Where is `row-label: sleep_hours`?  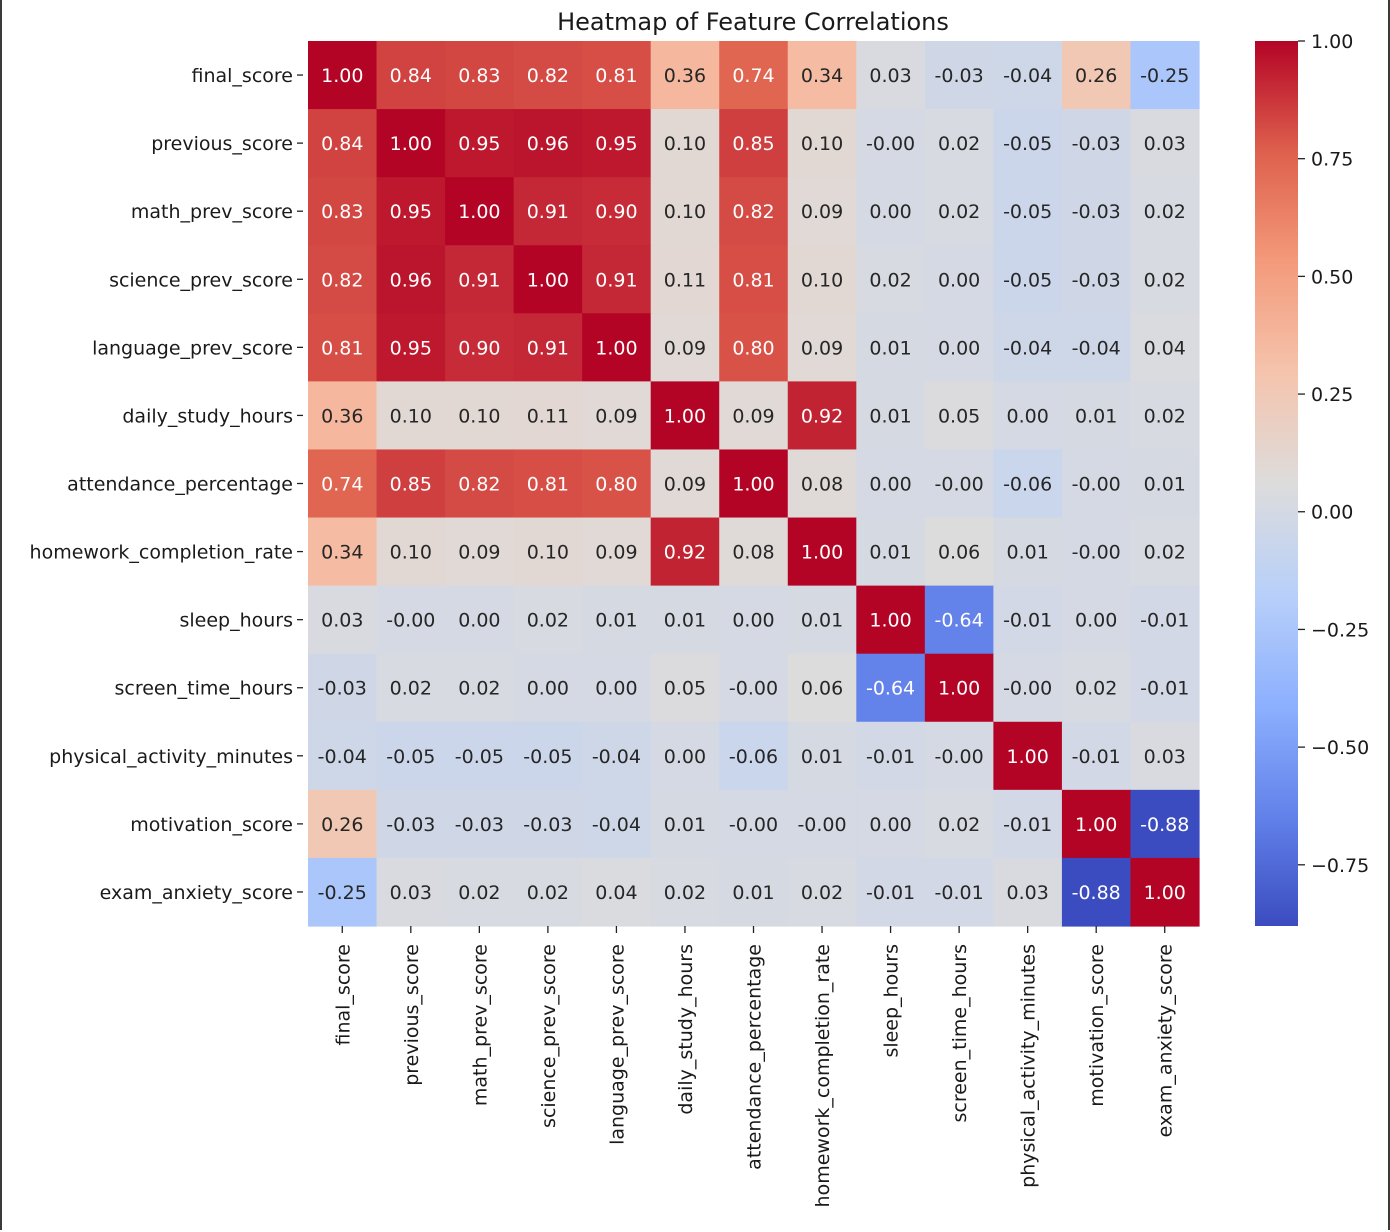 row-label: sleep_hours is located at coordinates (236, 621).